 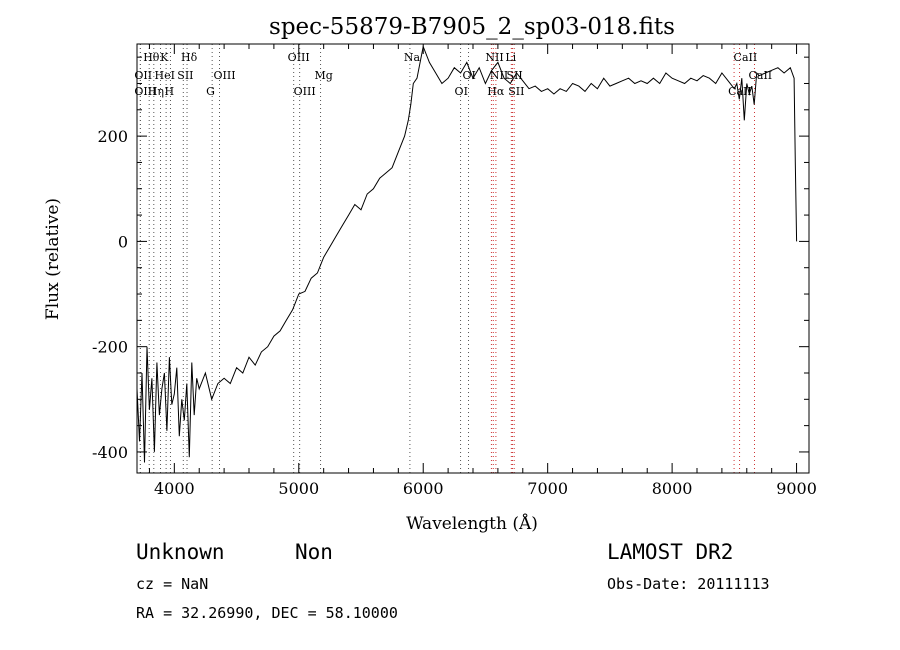 I want to click on y-tick-label: 0, so click(x=123, y=241).